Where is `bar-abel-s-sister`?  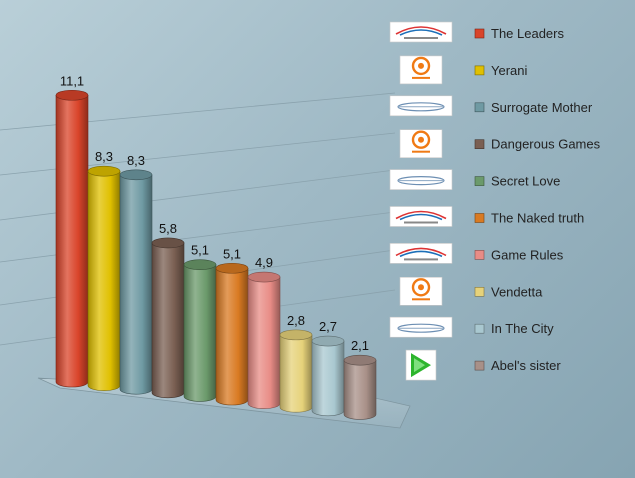
bar-abel-s-sister is located at coordinates (360, 387).